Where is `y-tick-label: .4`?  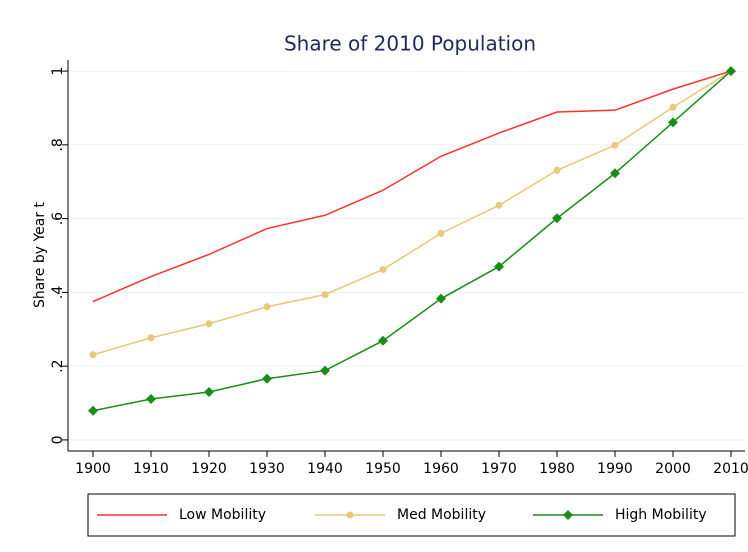
y-tick-label: .4 is located at coordinates (58, 292).